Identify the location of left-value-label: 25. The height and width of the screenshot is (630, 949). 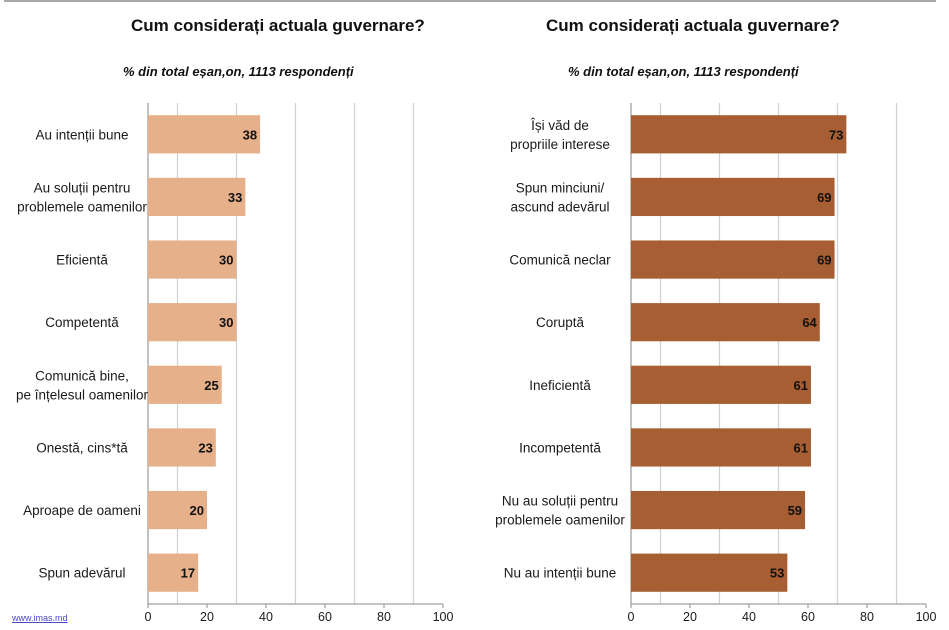
(211, 385).